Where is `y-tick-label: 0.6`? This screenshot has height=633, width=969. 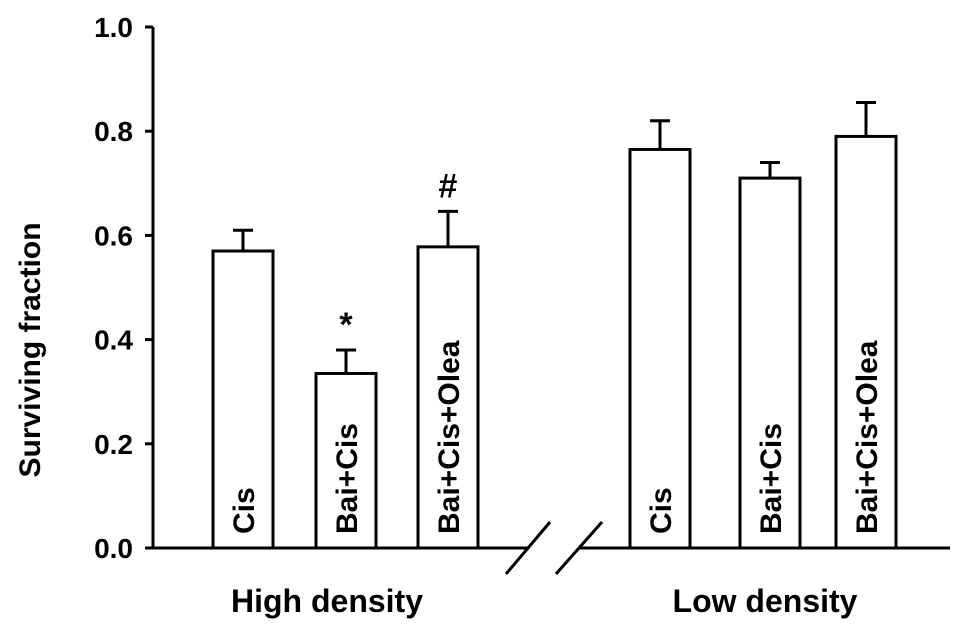
y-tick-label: 0.6 is located at coordinates (113, 235).